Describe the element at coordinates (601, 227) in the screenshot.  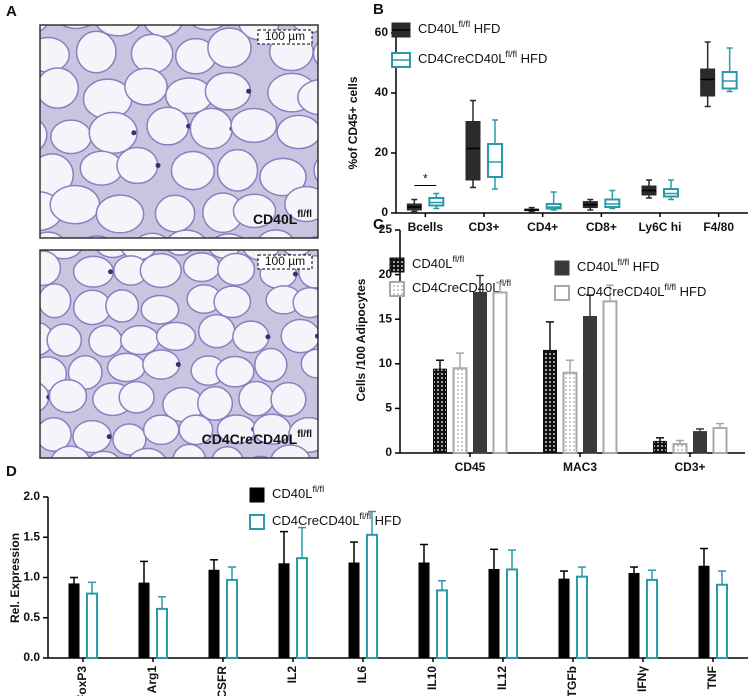
I see `x-tick-label: CD8+` at that location.